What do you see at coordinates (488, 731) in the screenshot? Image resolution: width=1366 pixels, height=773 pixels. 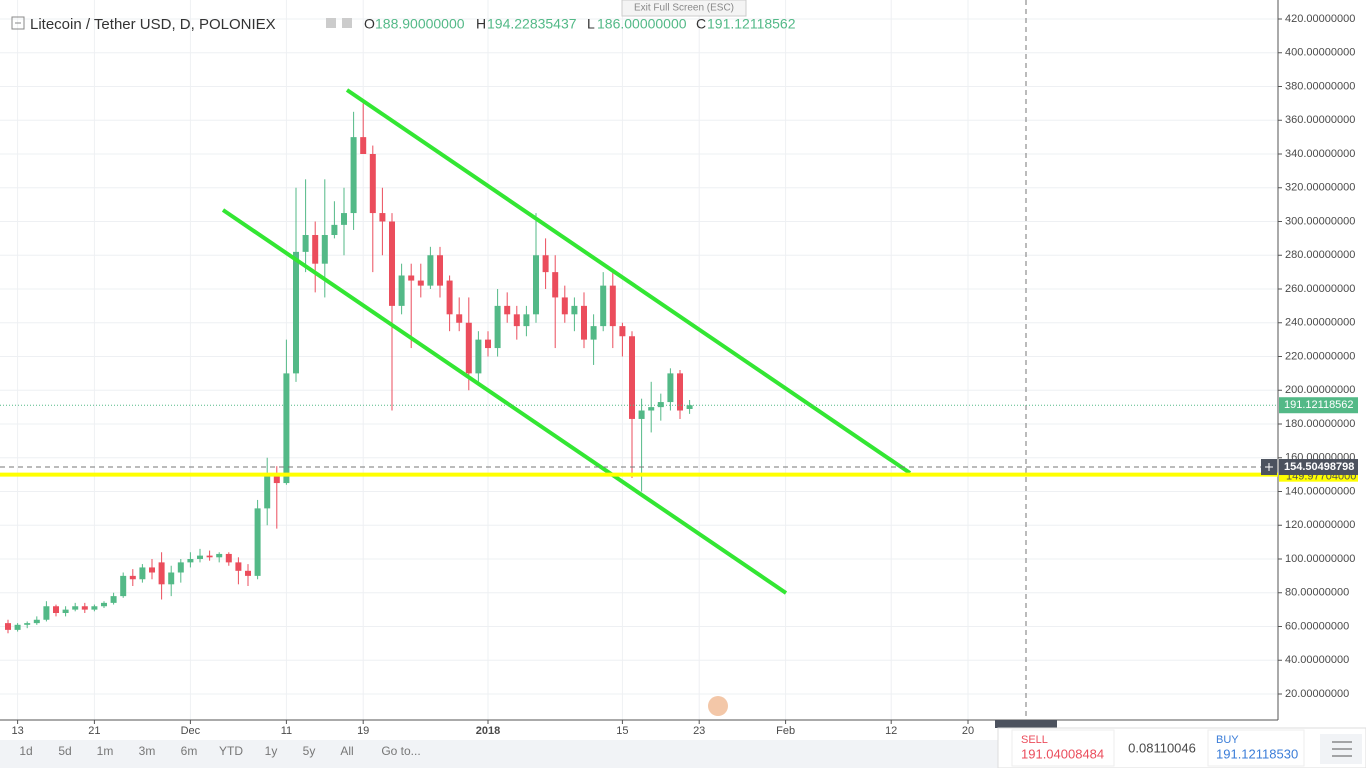 I see `x-tick-label: 2018` at bounding box center [488, 731].